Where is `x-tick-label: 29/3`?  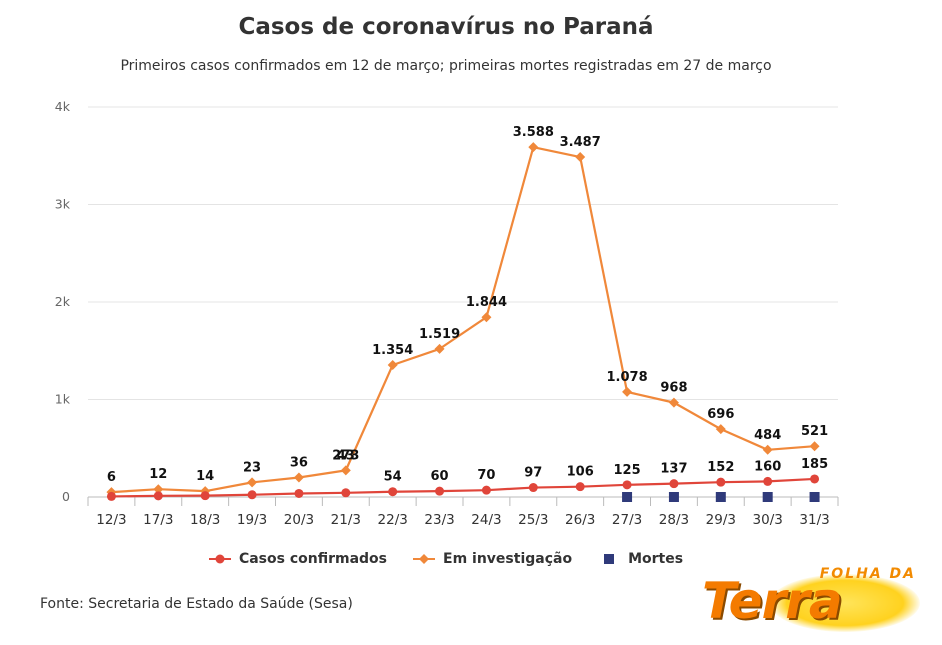
x-tick-label: 29/3 is located at coordinates (721, 520).